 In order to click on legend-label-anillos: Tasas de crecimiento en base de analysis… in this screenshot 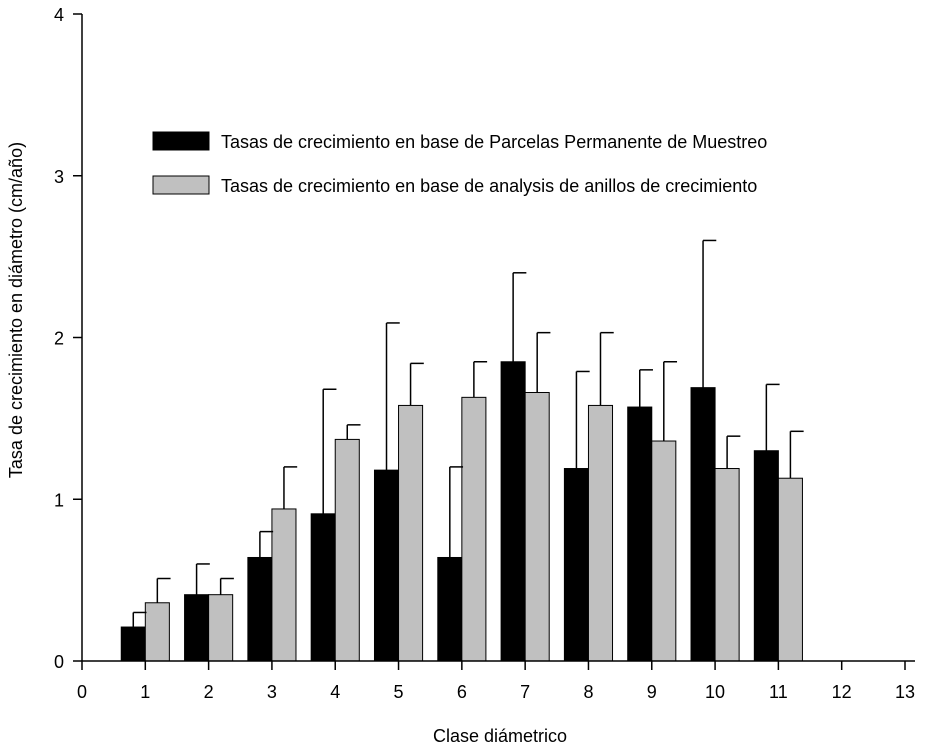, I will do `click(489, 186)`.